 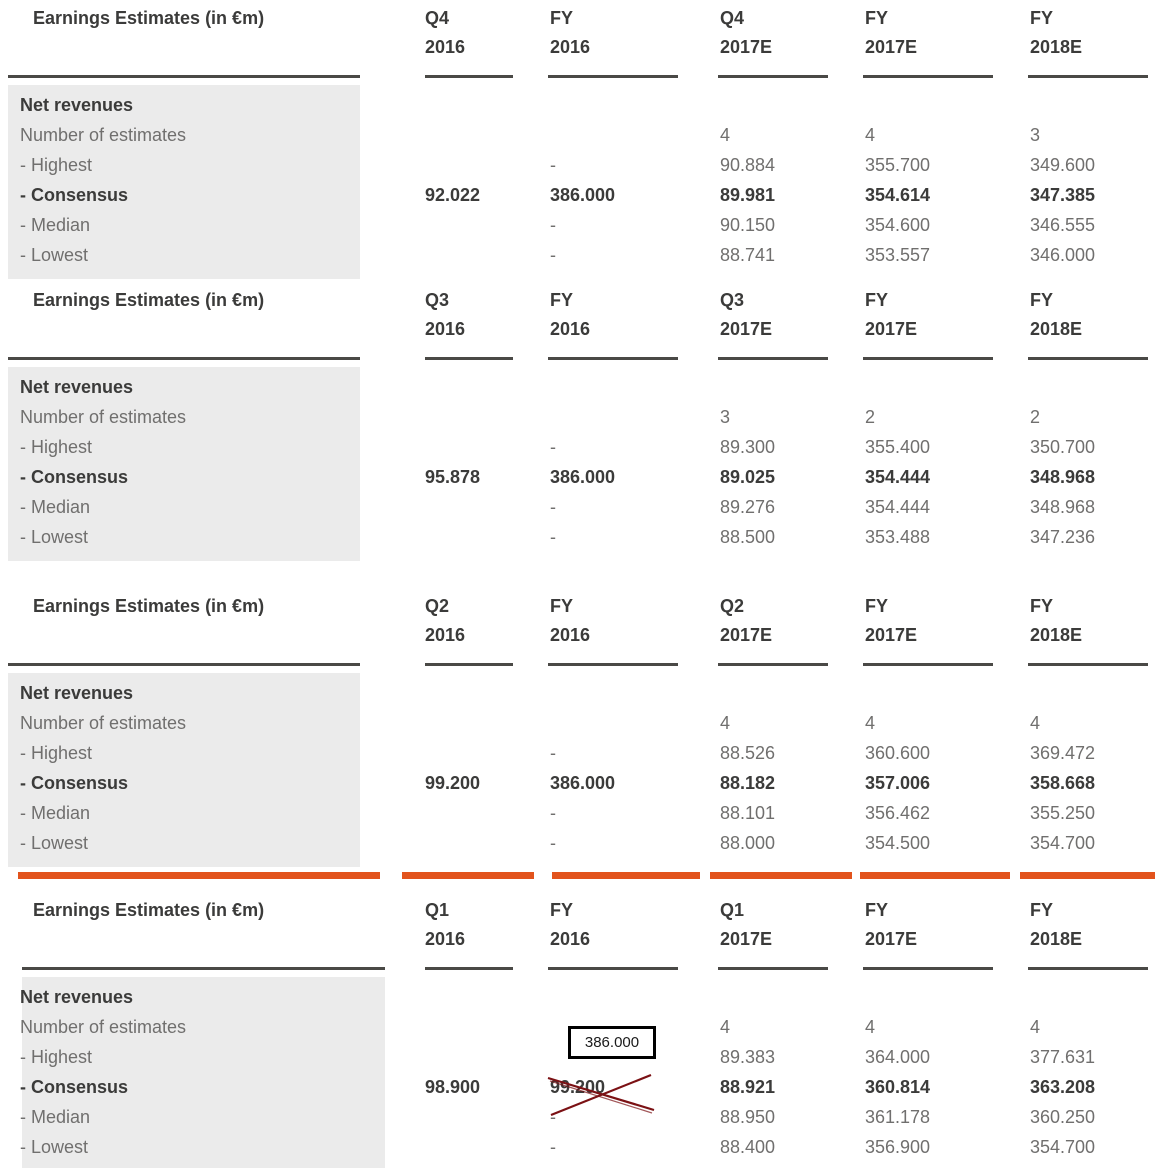 I want to click on cell-value: 356.900, so click(x=898, y=1147).